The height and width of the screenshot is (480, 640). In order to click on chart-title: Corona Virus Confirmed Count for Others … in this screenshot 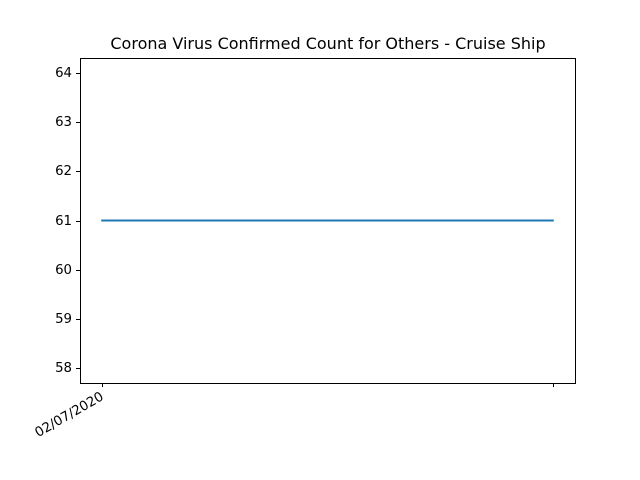, I will do `click(327, 43)`.